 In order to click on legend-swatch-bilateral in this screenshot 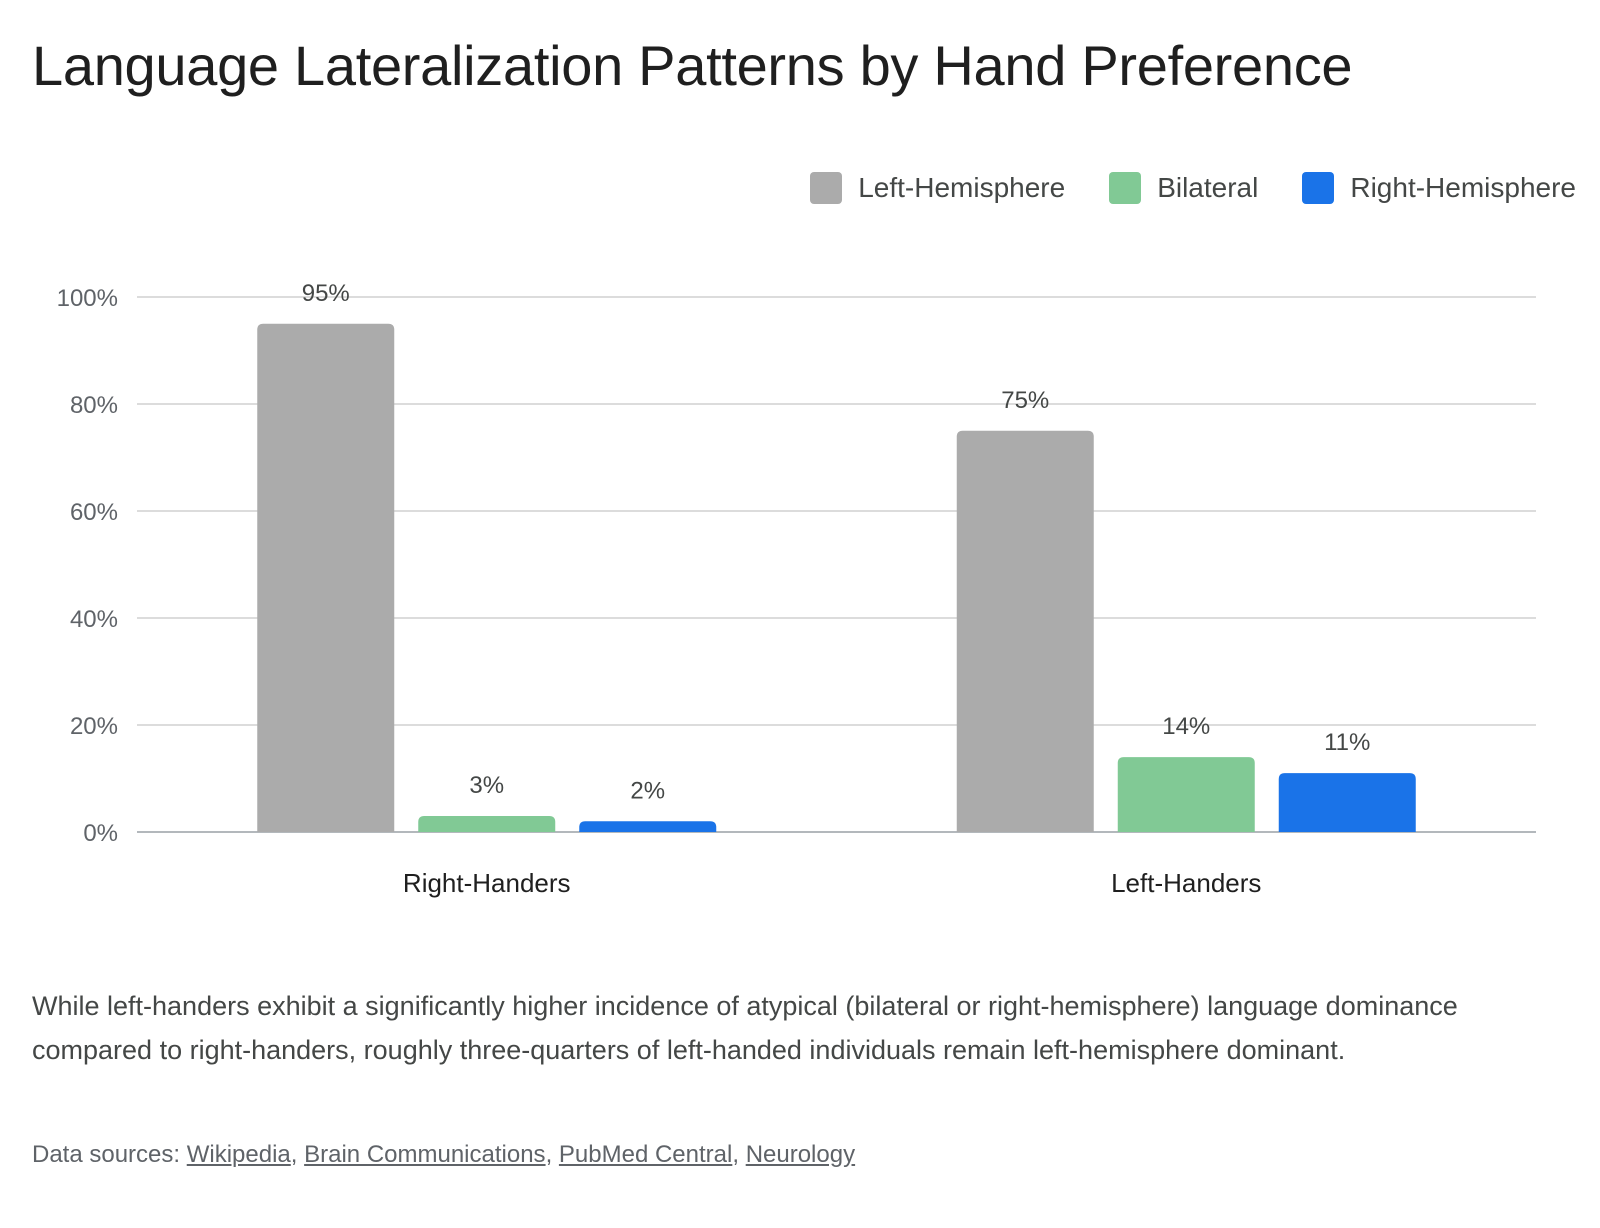, I will do `click(1125, 188)`.